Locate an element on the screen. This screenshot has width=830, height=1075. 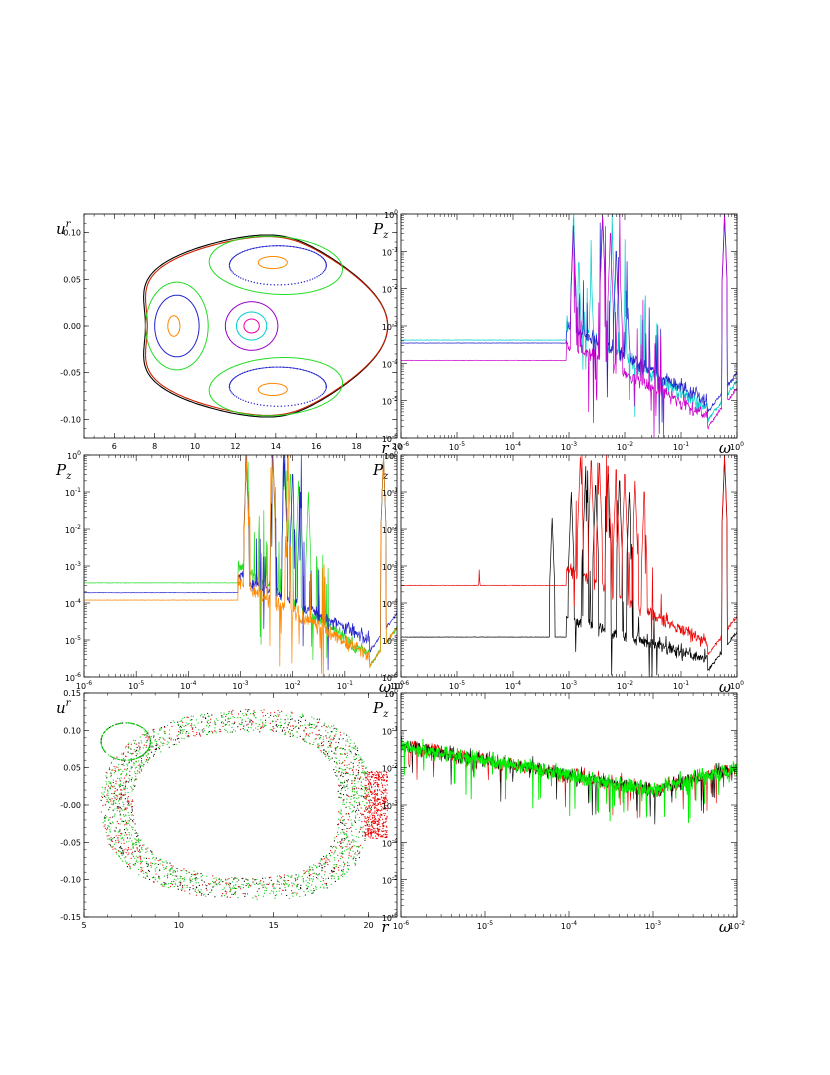
x-tick-label: 20 is located at coordinates (397, 446).